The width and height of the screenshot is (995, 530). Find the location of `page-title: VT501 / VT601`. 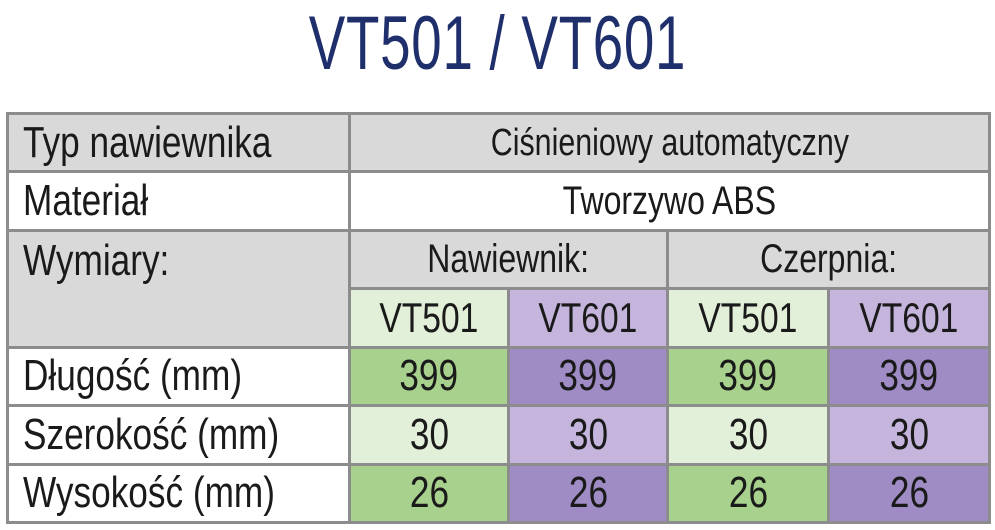

page-title: VT501 / VT601 is located at coordinates (497, 43).